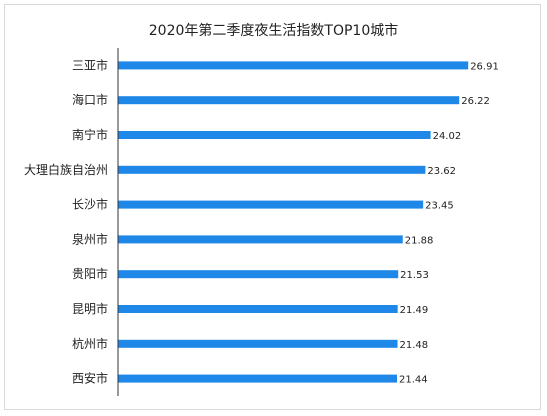  What do you see at coordinates (414, 275) in the screenshot?
I see `value-label-6: 21.53` at bounding box center [414, 275].